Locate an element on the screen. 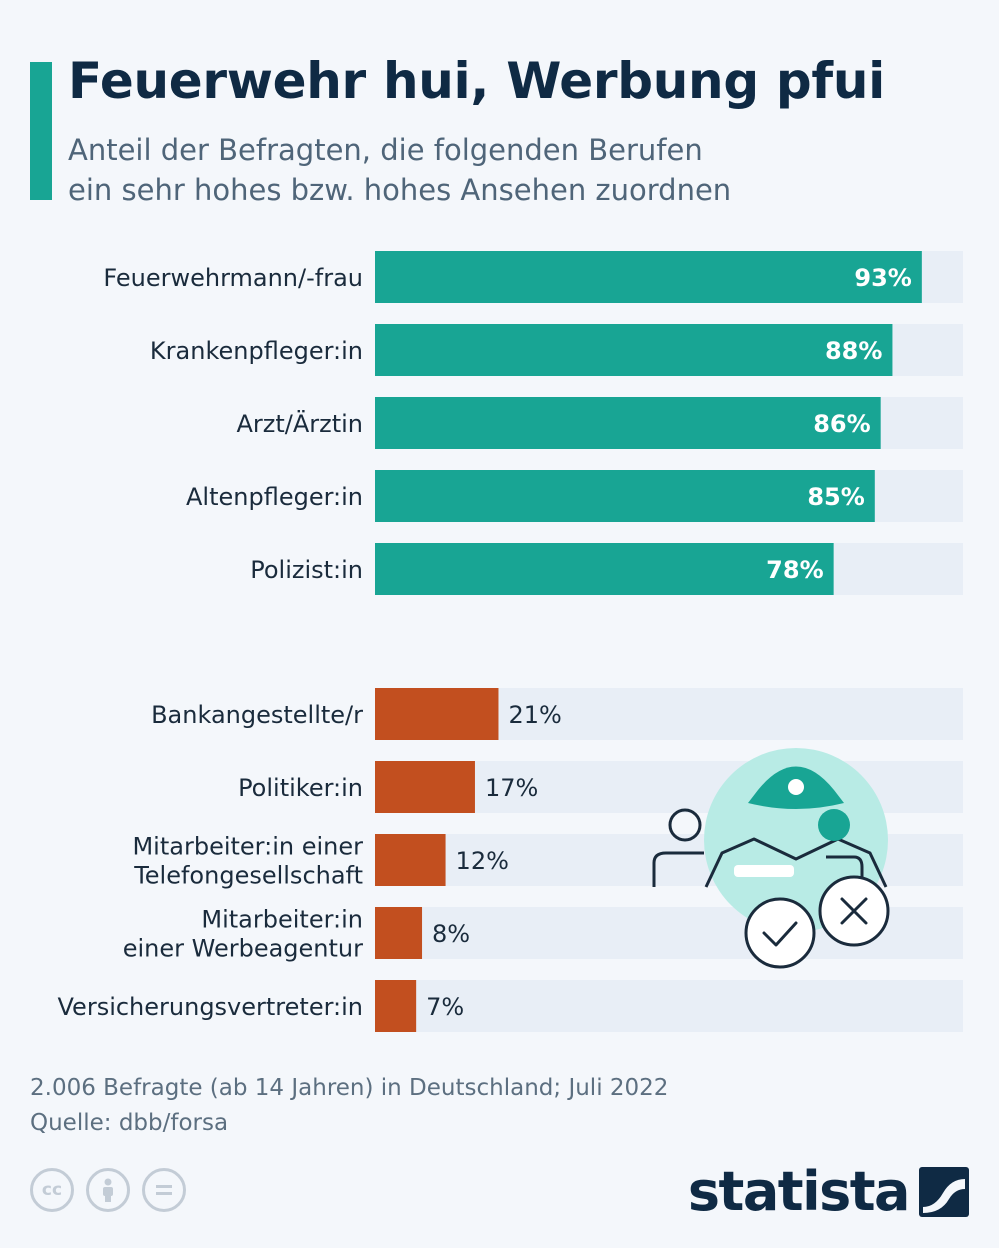 The image size is (999, 1248). bar-value-label: 78% is located at coordinates (794, 570).